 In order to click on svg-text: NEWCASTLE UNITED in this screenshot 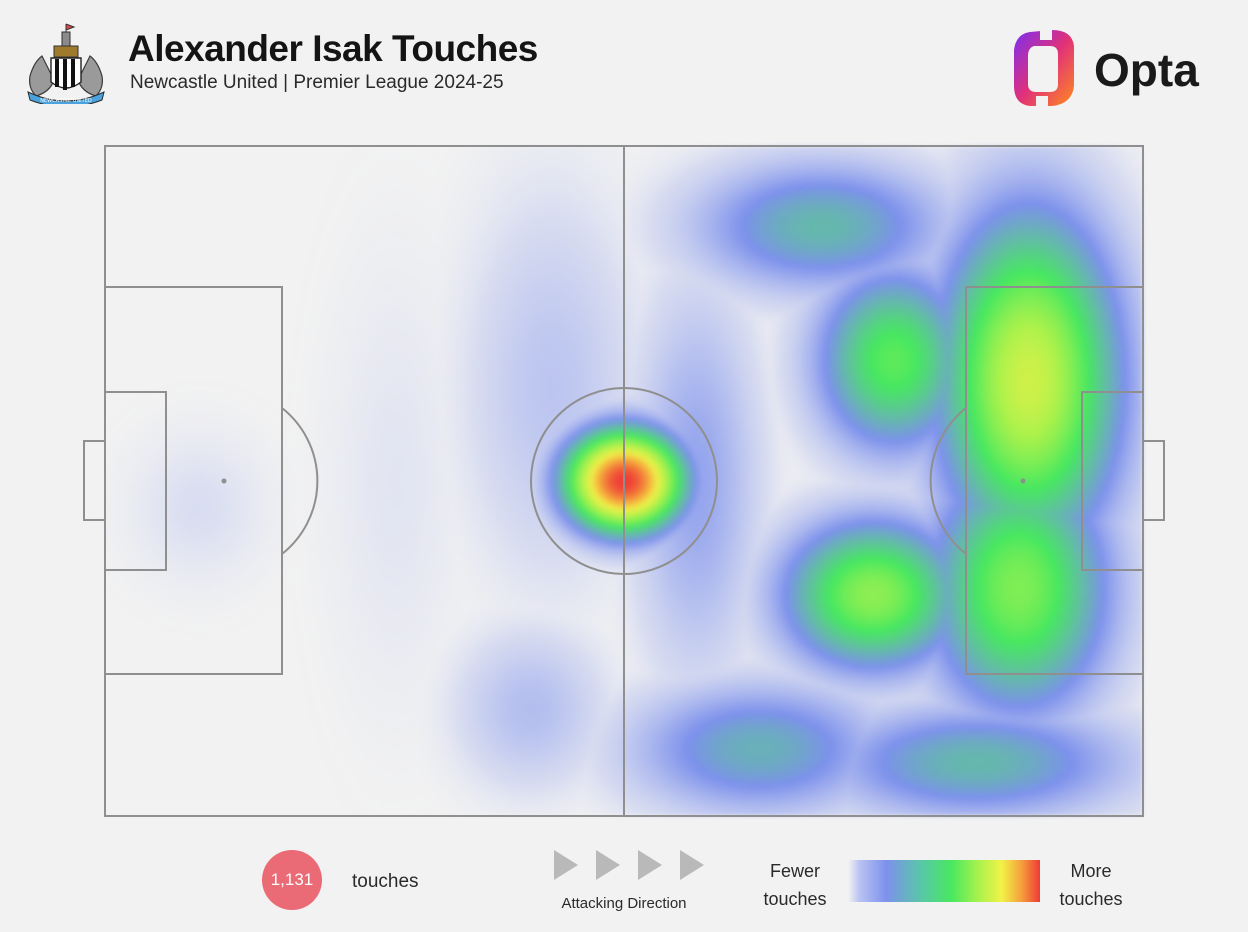, I will do `click(66, 101)`.